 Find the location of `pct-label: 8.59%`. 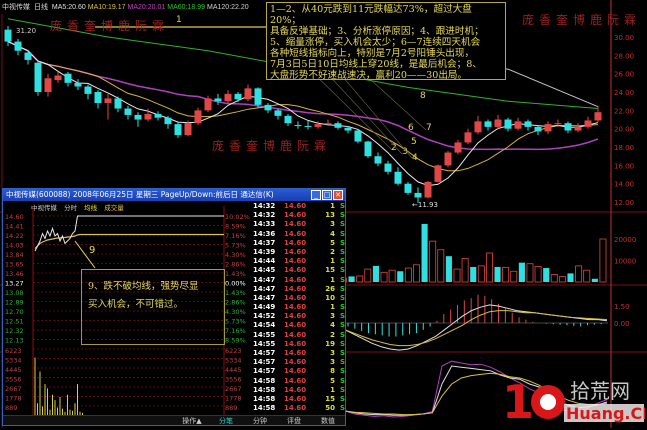

pct-label: 8.59% is located at coordinates (235, 341).